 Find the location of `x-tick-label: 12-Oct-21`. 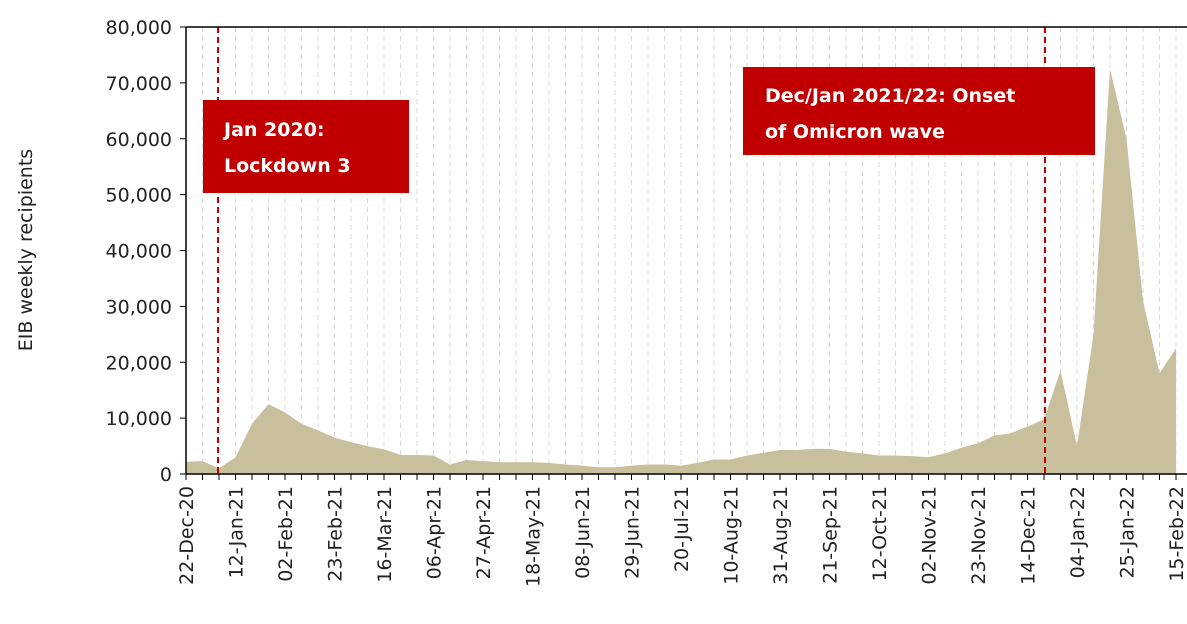

x-tick-label: 12-Oct-21 is located at coordinates (880, 533).